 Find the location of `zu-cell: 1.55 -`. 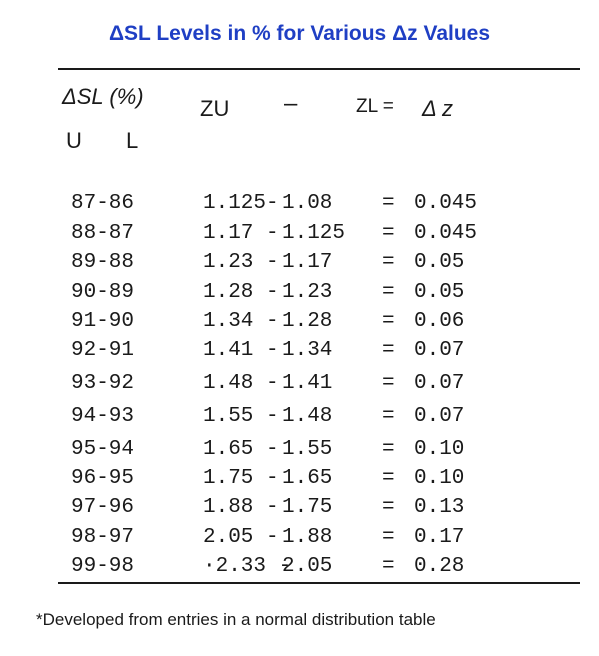

zu-cell: 1.55 - is located at coordinates (241, 416).